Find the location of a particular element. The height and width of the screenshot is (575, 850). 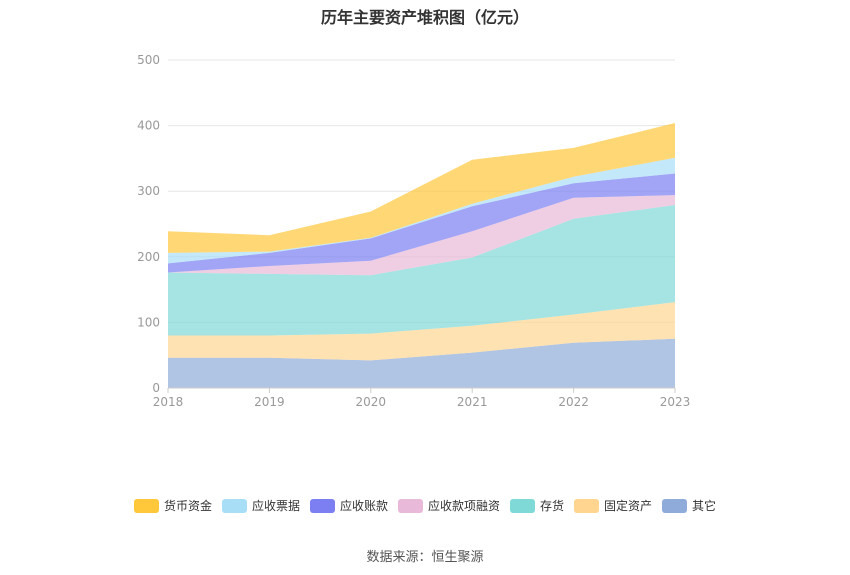

y-tick-label: 0 is located at coordinates (156, 388).